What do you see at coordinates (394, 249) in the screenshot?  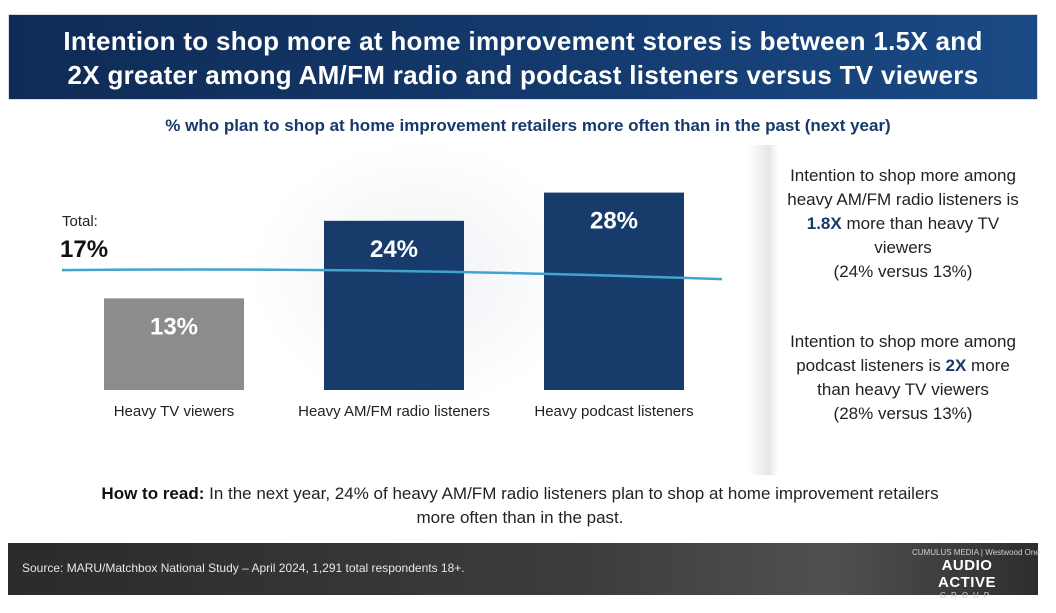 I see `value-label-heavy-am-fm-radio-listeners: 24%` at bounding box center [394, 249].